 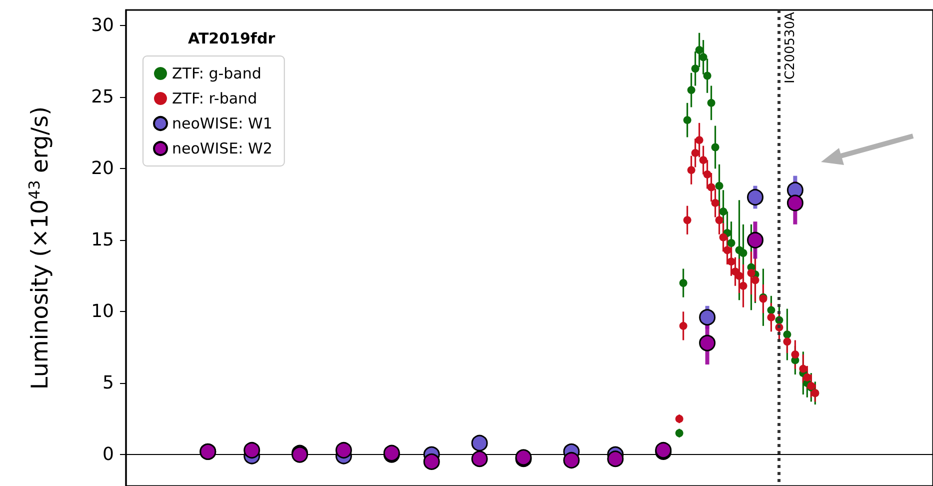 I want to click on y-tick-label: 5, so click(x=108, y=383).